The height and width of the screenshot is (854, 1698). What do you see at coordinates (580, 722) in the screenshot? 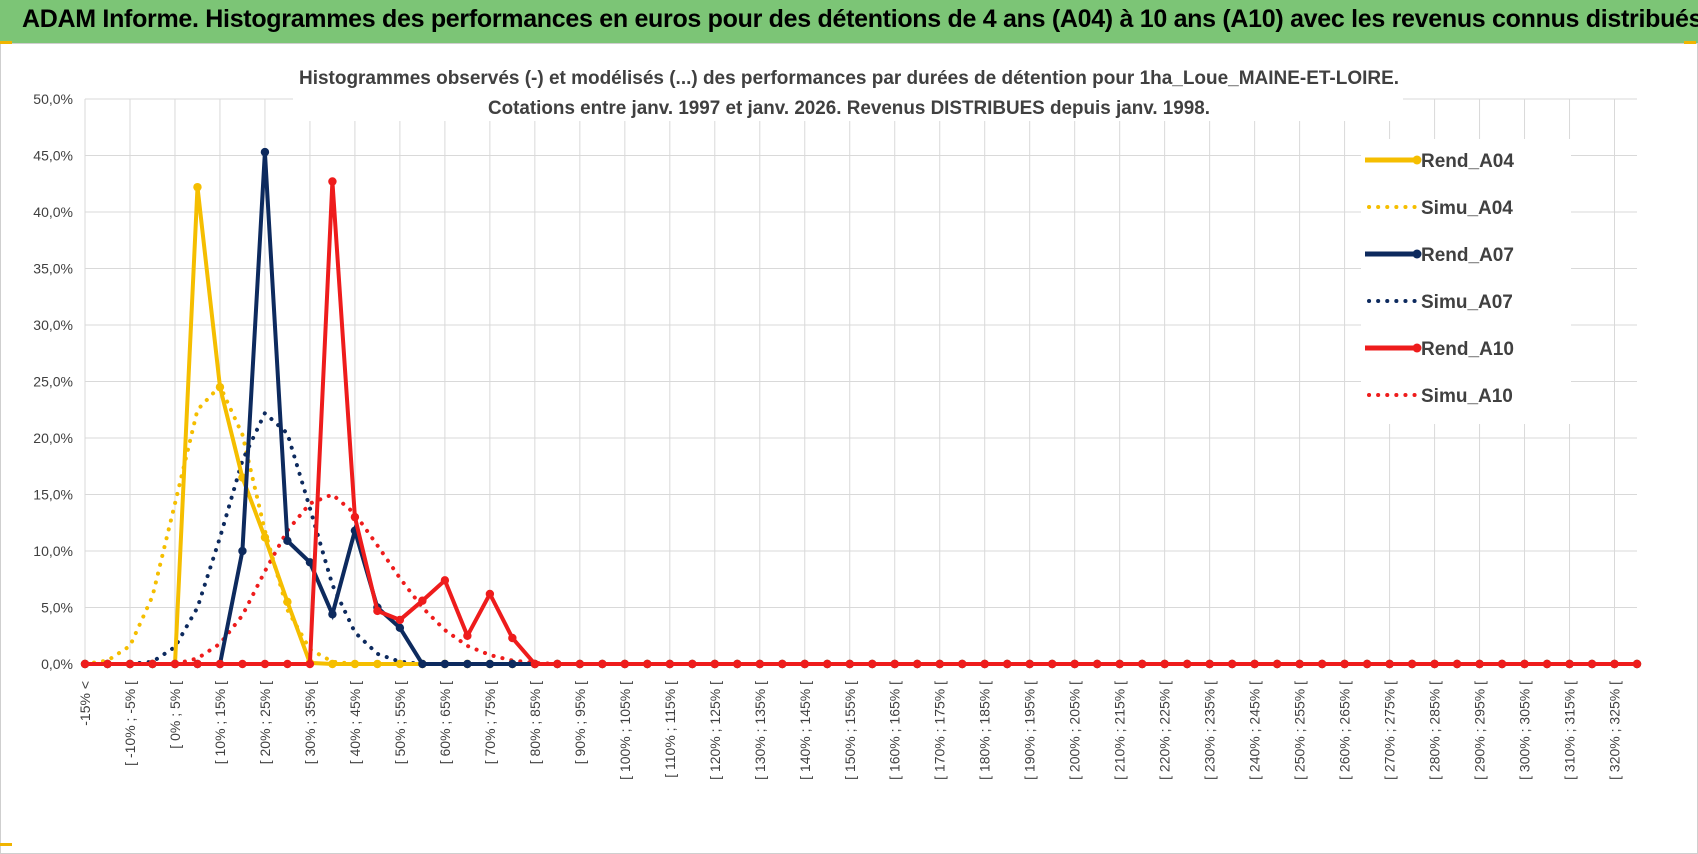
I see `x-tick-label: [ 90% ; 95% [` at bounding box center [580, 722].